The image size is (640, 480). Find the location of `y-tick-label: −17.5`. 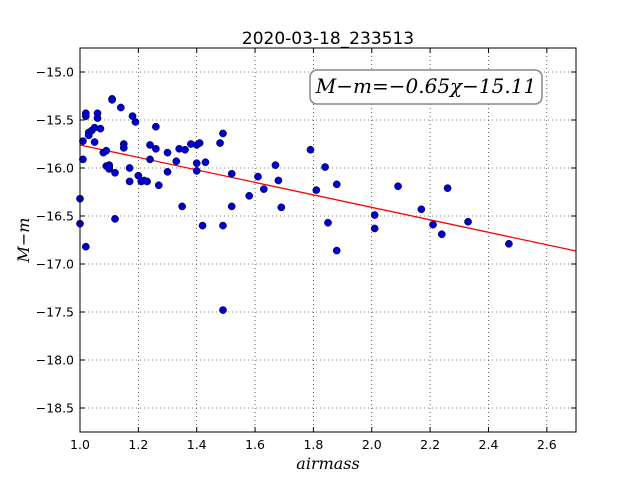

y-tick-label: −17.5 is located at coordinates (55, 312).